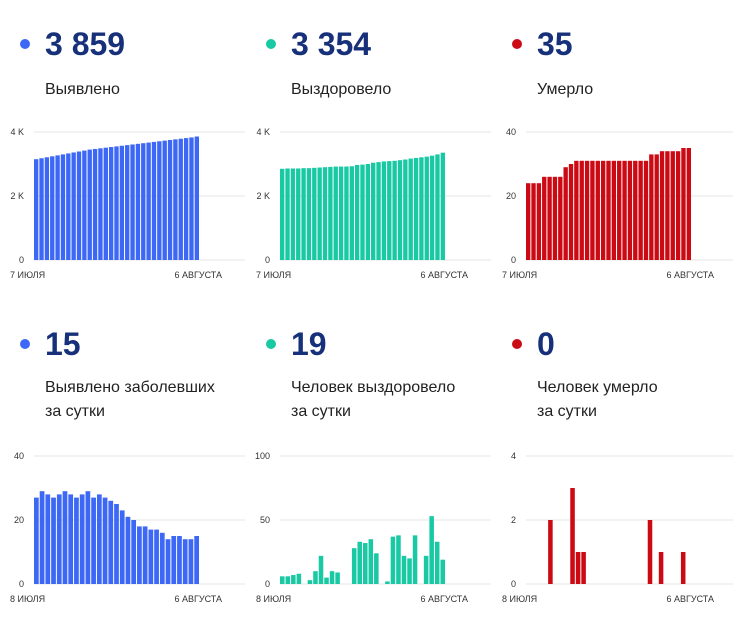 The height and width of the screenshot is (618, 733). What do you see at coordinates (373, 527) in the screenshot?
I see `chart-recovered-daily: 0 50 100 8 ИЮЛЯ 6 АВГУСТА` at bounding box center [373, 527].